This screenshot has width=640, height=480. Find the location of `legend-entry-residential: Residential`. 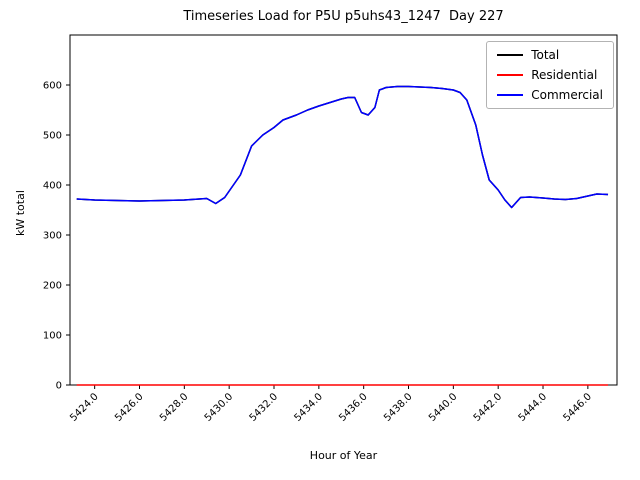

legend-entry-residential: Residential is located at coordinates (550, 75).